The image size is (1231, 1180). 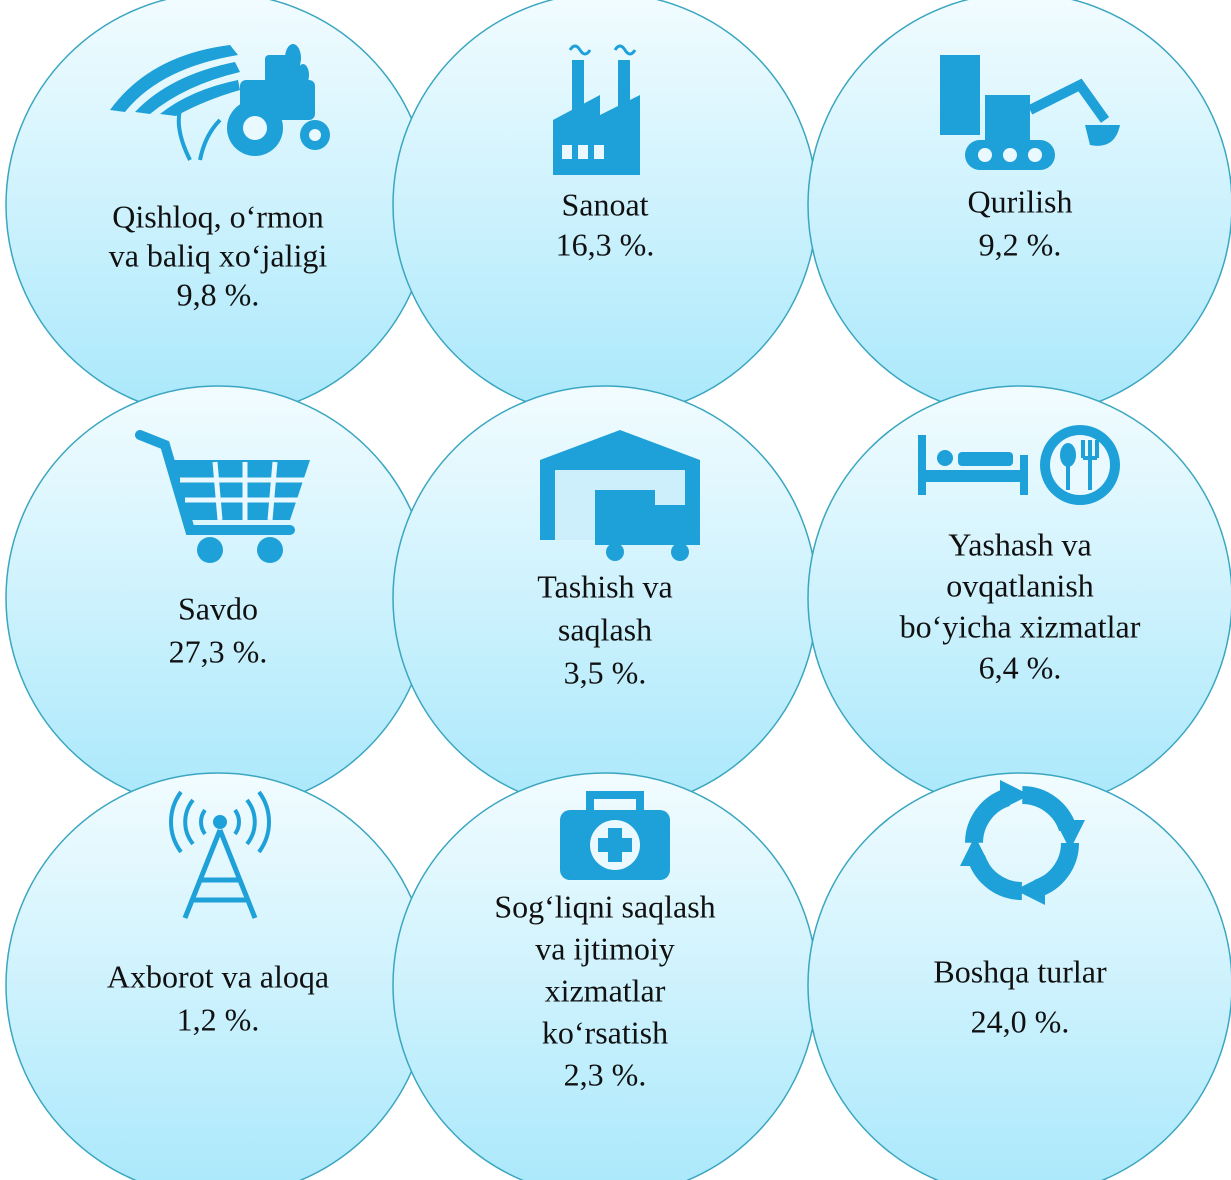 I want to click on bed-plate-icon, so click(x=1019, y=465).